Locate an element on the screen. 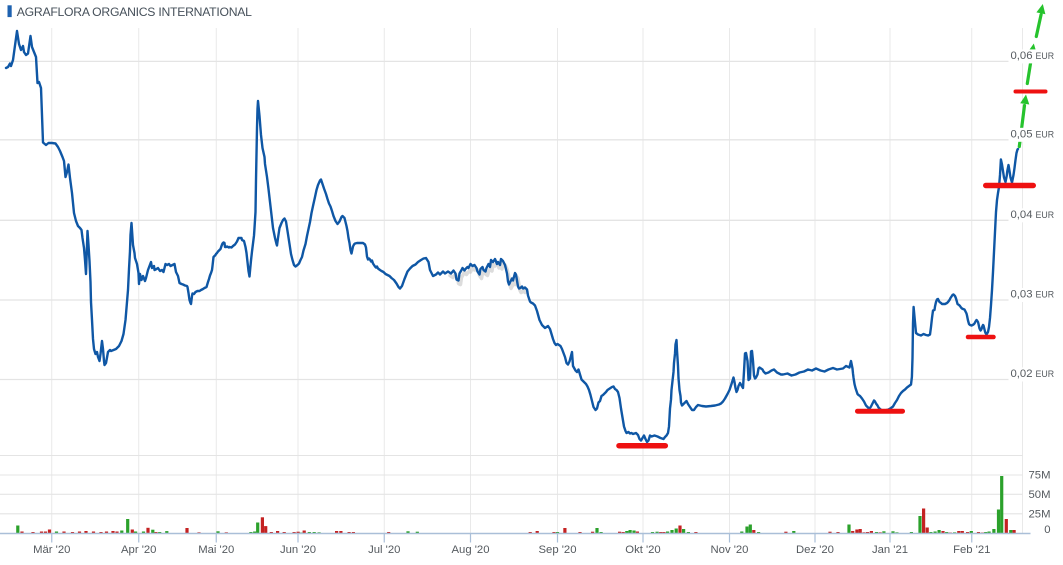 The height and width of the screenshot is (565, 1063). svg-text: Mai '20 is located at coordinates (216, 550).